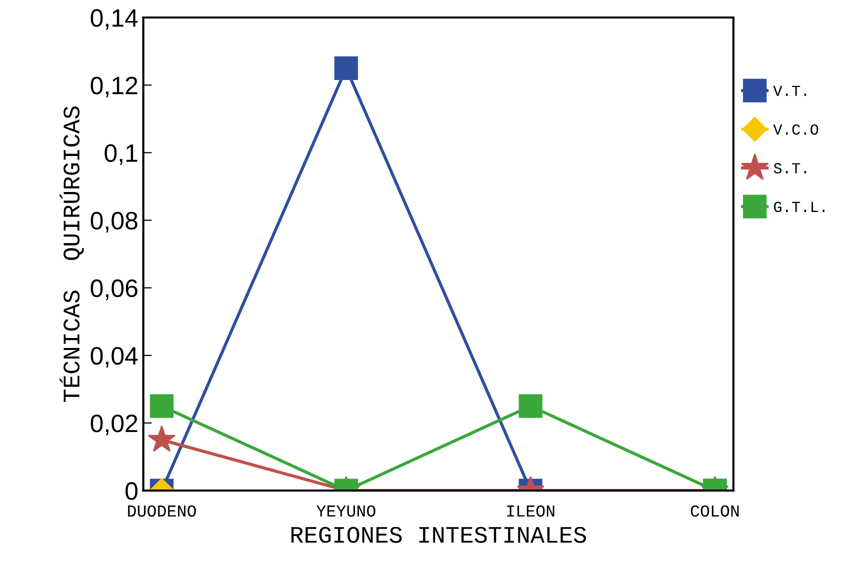  What do you see at coordinates (346, 511) in the screenshot?
I see `x-tick-label: YEYUNO` at bounding box center [346, 511].